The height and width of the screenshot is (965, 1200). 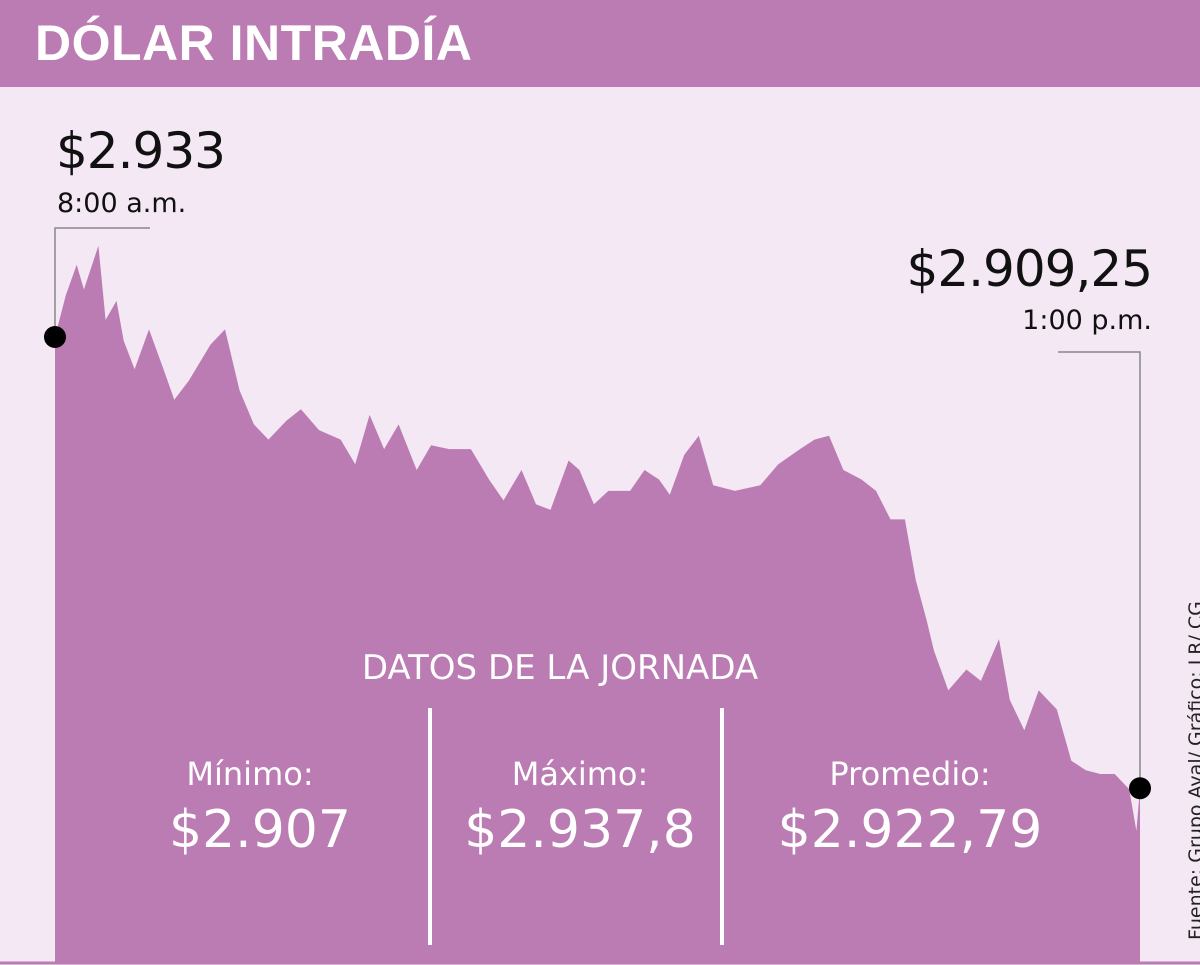 I want to click on close-value: $2.909,25, so click(x=1029, y=269).